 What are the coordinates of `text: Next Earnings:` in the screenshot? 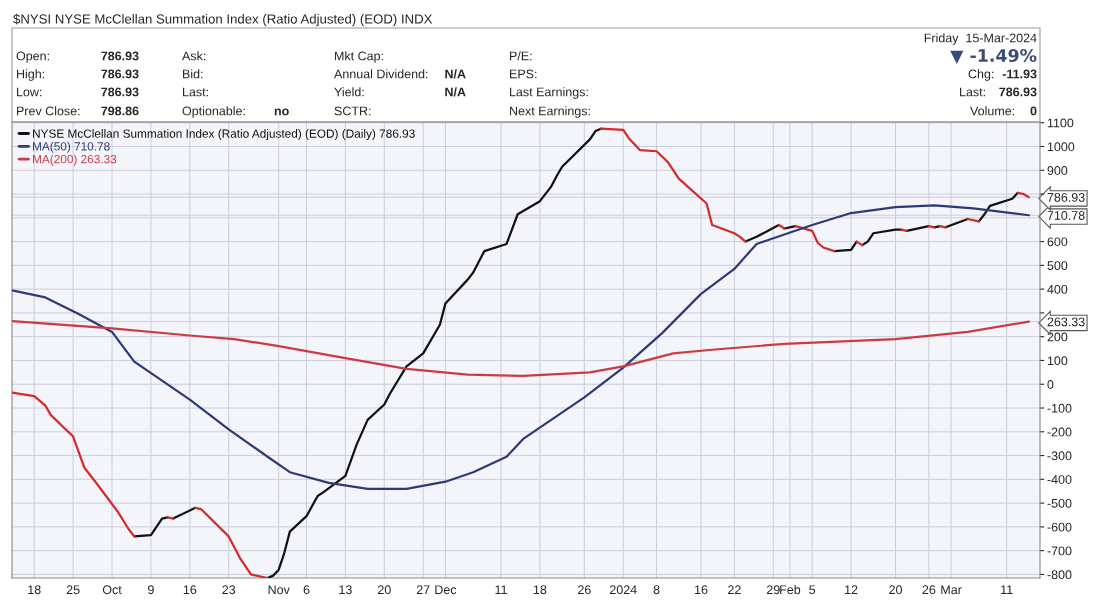 It's located at (550, 112).